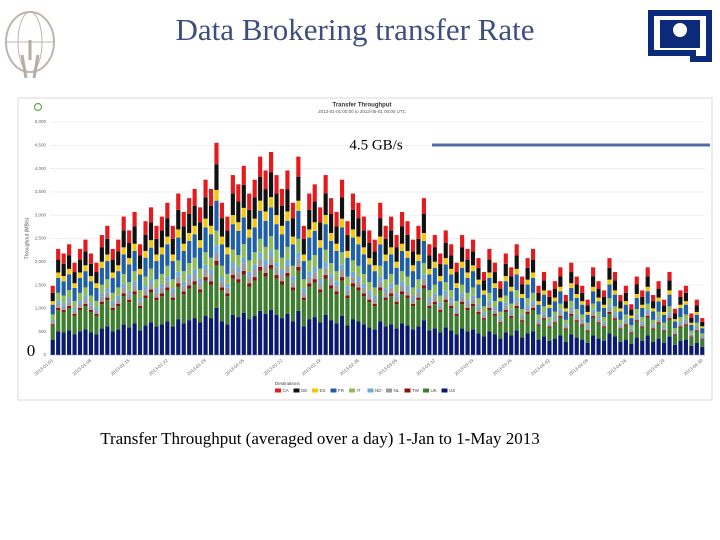 Image resolution: width=720 pixels, height=540 pixels. What do you see at coordinates (41, 238) in the screenshot?
I see `y-tick-label: 2,500` at bounding box center [41, 238].